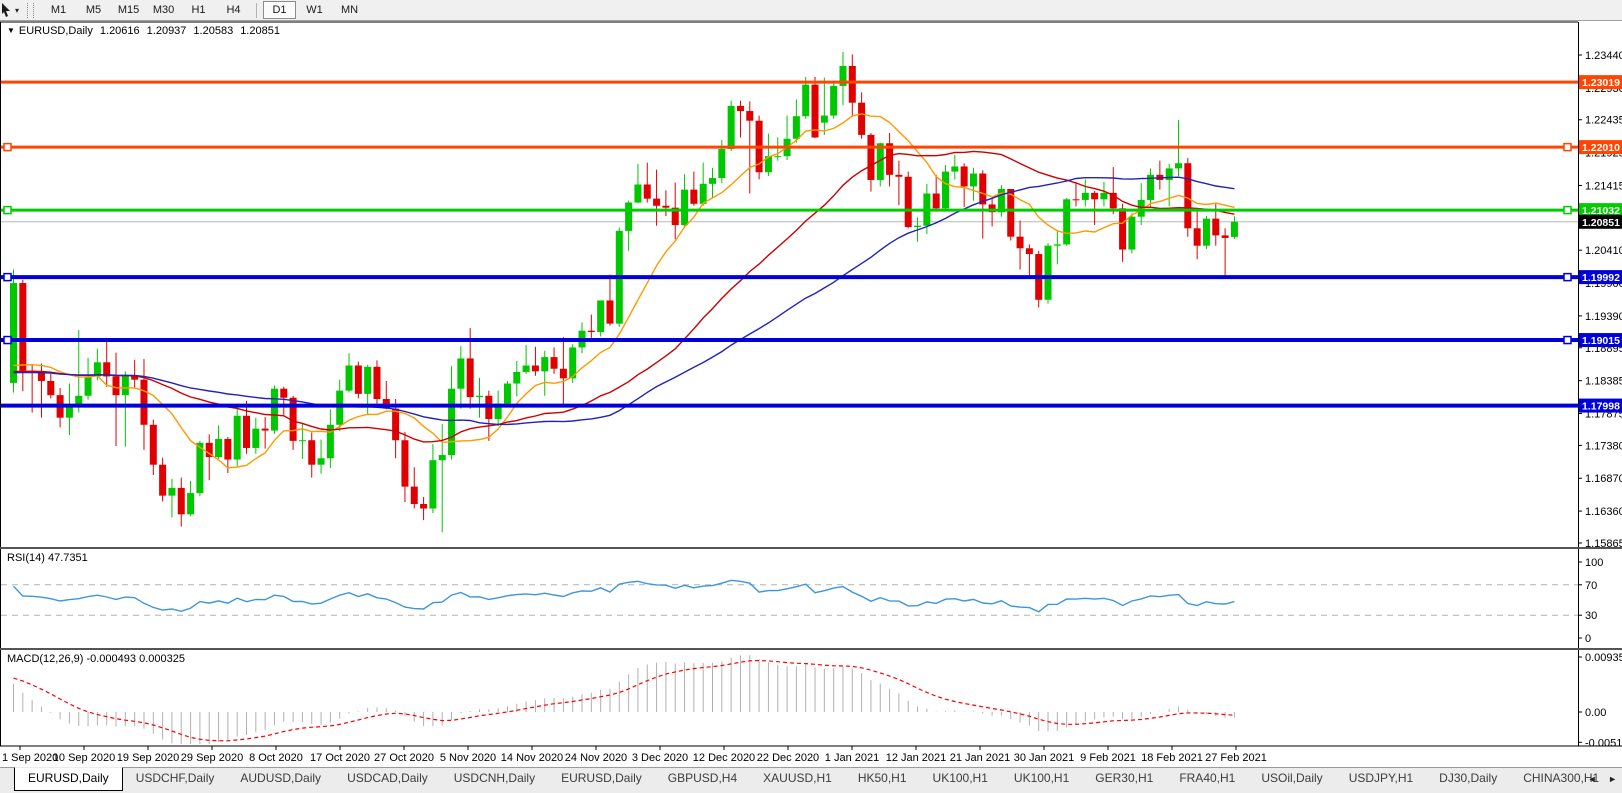  Describe the element at coordinates (11, 30) in the screenshot. I see `chart-collapse-icon: ▼` at that location.